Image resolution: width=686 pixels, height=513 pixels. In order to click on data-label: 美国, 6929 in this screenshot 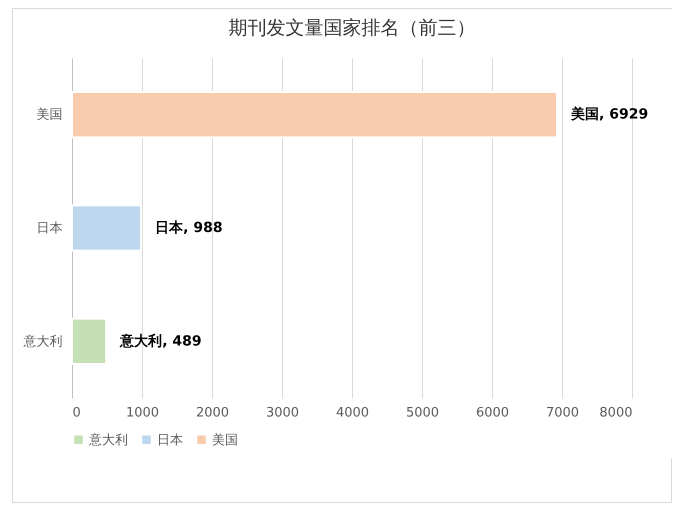, I will do `click(609, 114)`.